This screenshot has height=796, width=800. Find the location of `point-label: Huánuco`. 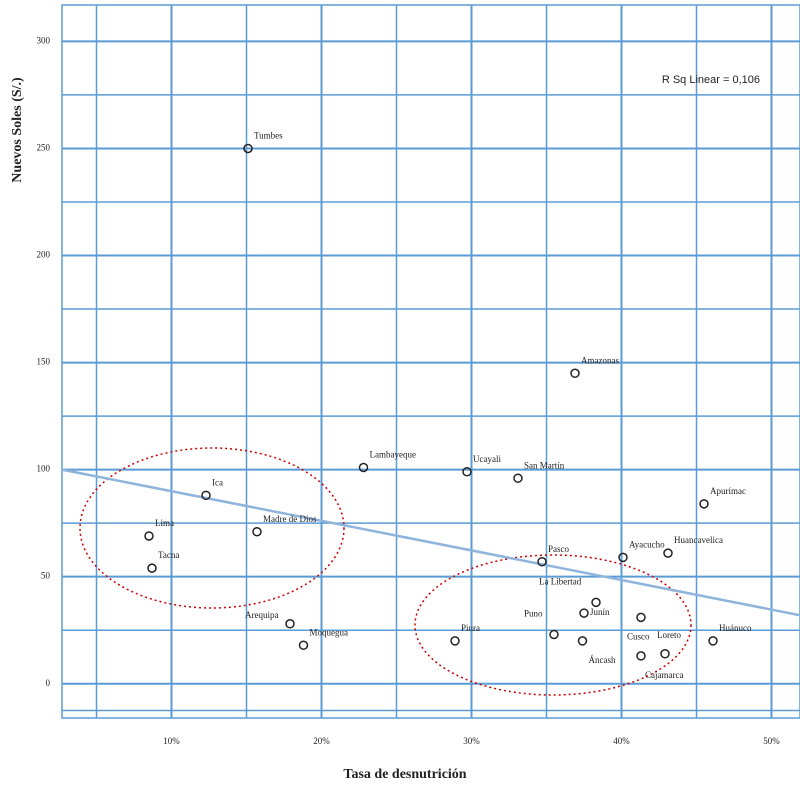

point-label: Huánuco is located at coordinates (735, 628).